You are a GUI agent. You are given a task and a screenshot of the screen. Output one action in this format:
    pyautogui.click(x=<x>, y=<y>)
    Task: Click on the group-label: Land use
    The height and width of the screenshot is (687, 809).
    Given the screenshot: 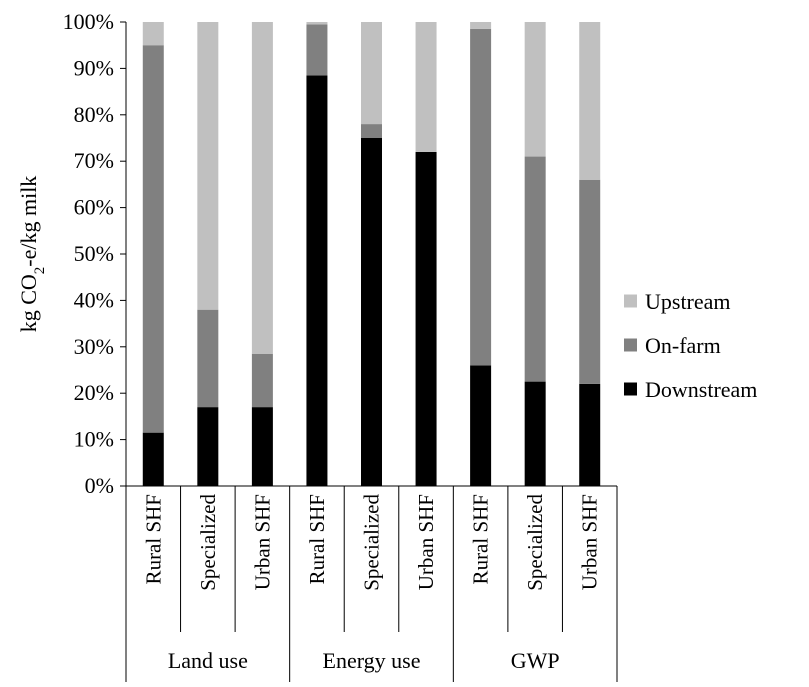 What is the action you would take?
    pyautogui.click(x=208, y=660)
    